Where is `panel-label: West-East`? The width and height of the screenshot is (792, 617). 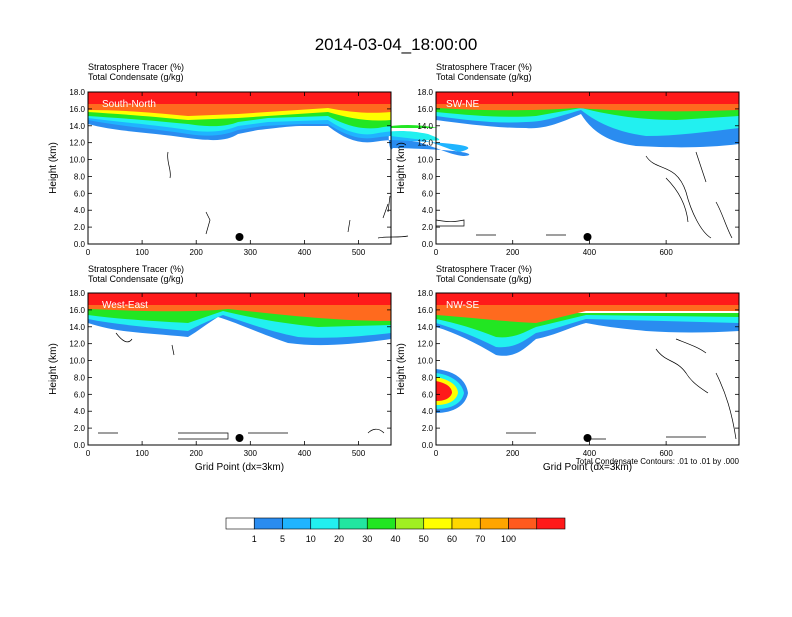
panel-label: West-East is located at coordinates (125, 305).